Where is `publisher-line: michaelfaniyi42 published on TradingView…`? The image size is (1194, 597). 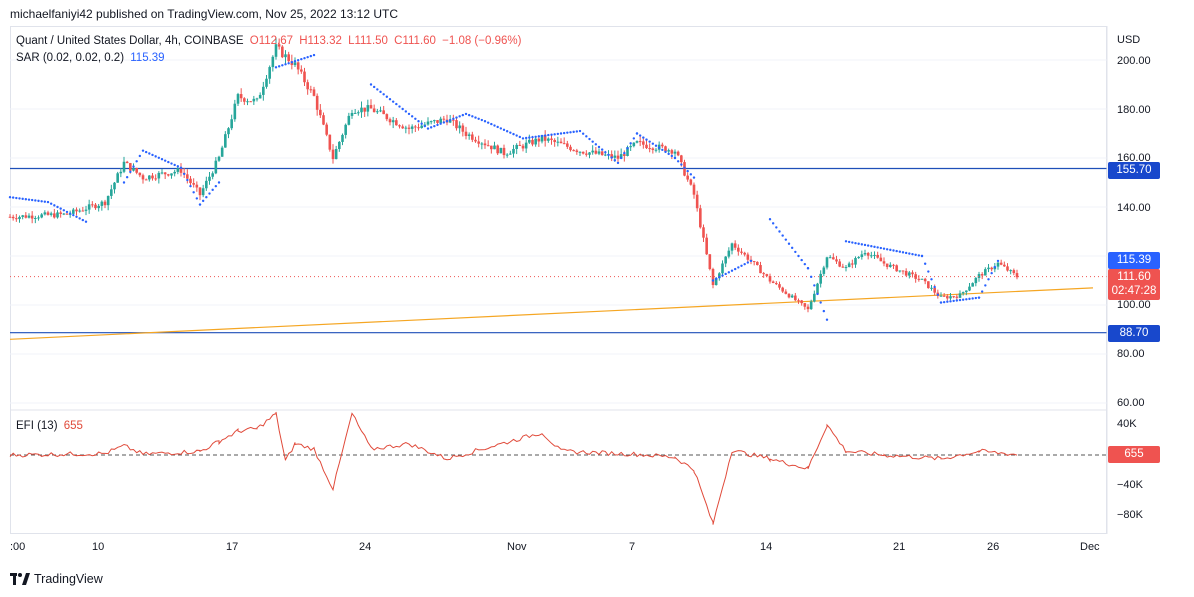
publisher-line: michaelfaniyi42 published on TradingView… is located at coordinates (204, 14).